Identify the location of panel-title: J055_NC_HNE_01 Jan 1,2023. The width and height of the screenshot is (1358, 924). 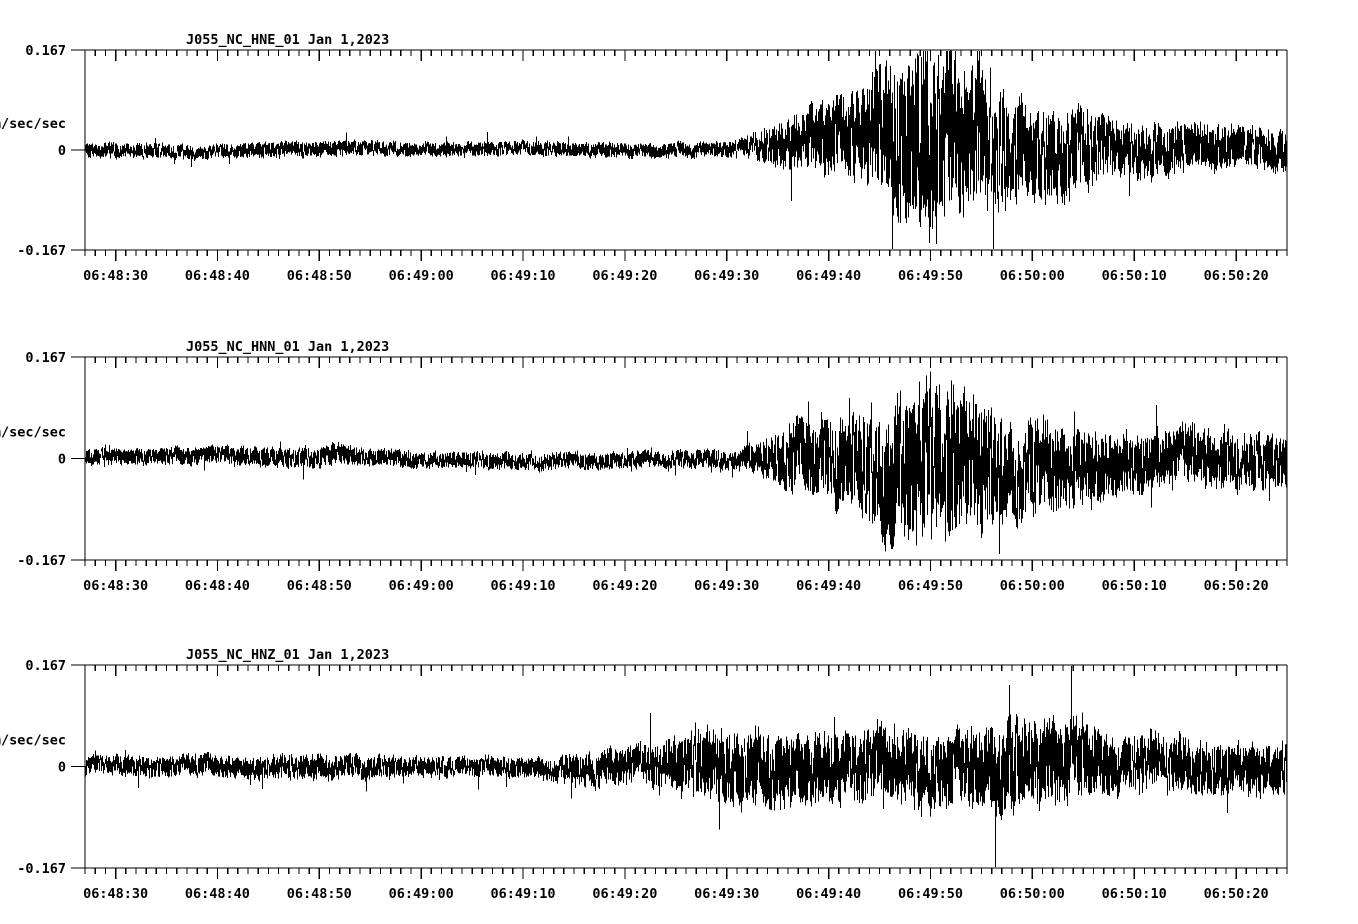
(287, 40).